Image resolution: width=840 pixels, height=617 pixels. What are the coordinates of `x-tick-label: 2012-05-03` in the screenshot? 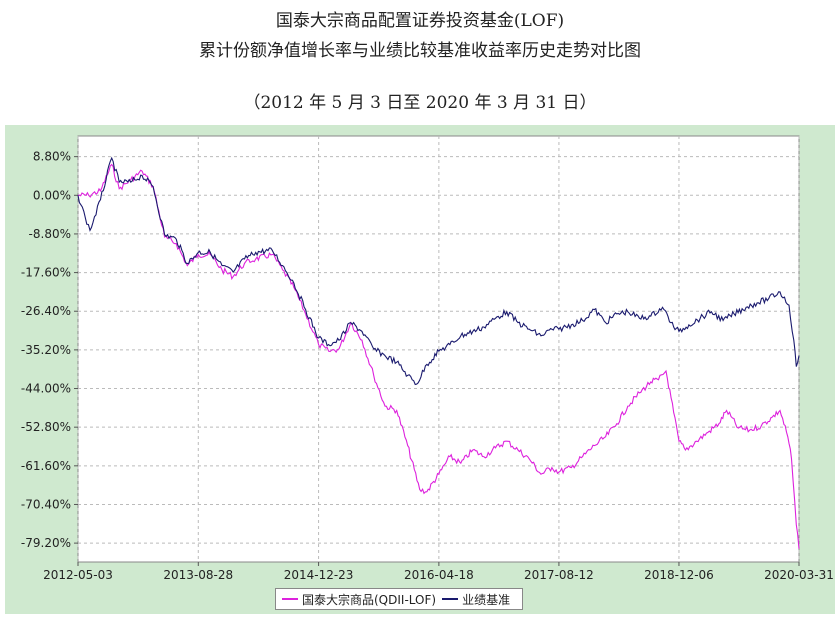 It's located at (78, 575).